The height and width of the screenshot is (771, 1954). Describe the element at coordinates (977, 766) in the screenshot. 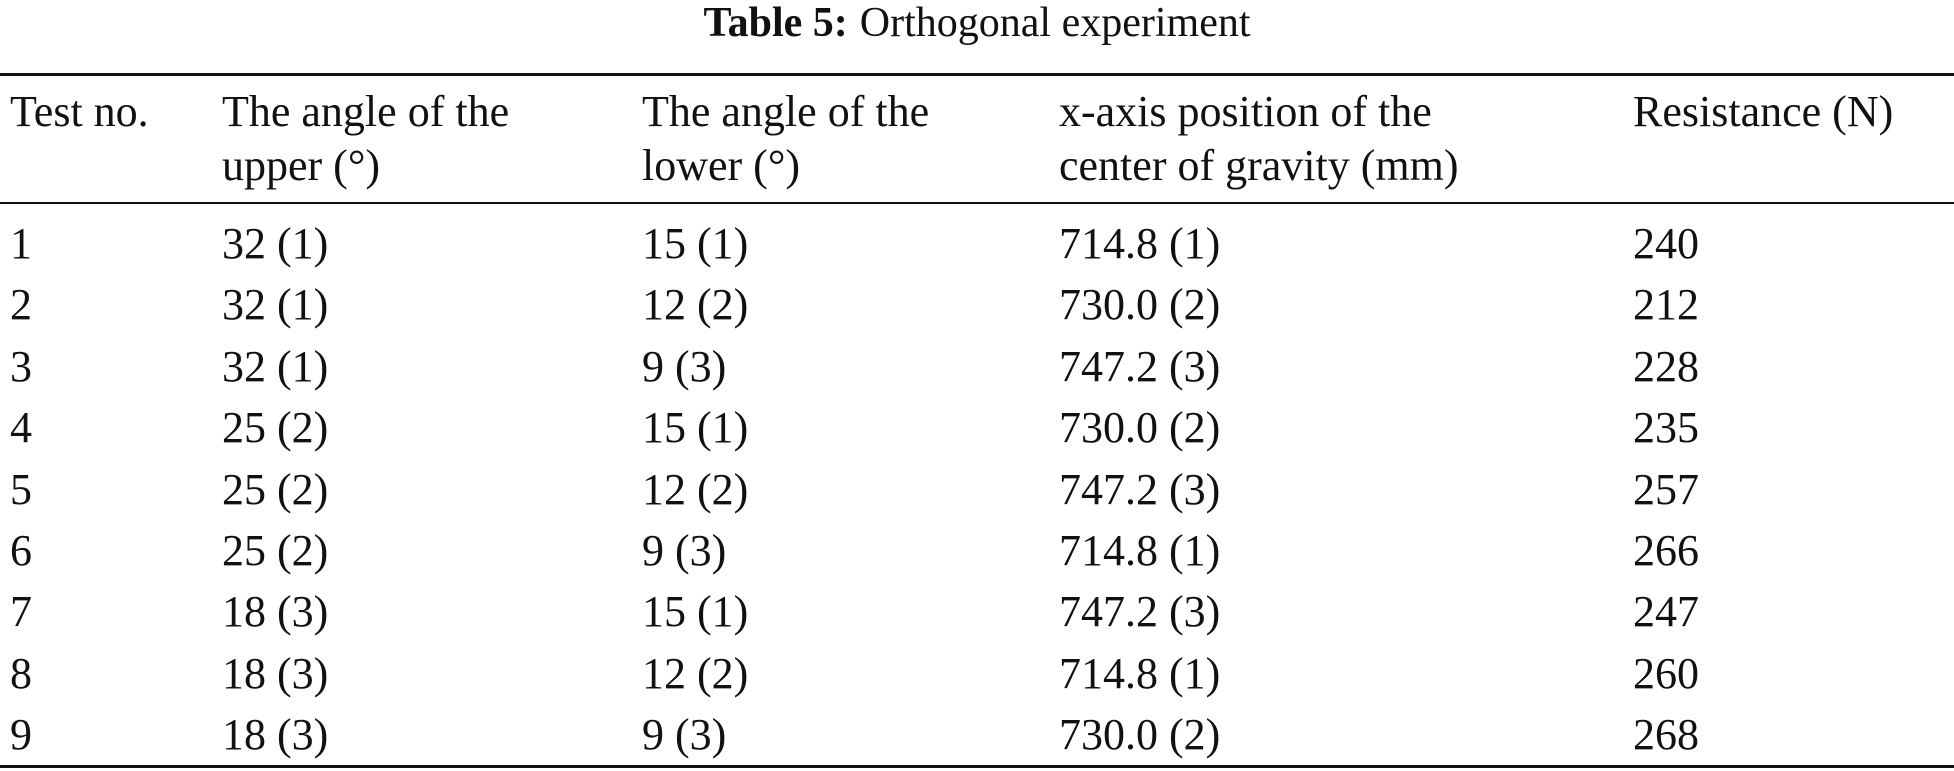

I see `bottom-rule` at that location.